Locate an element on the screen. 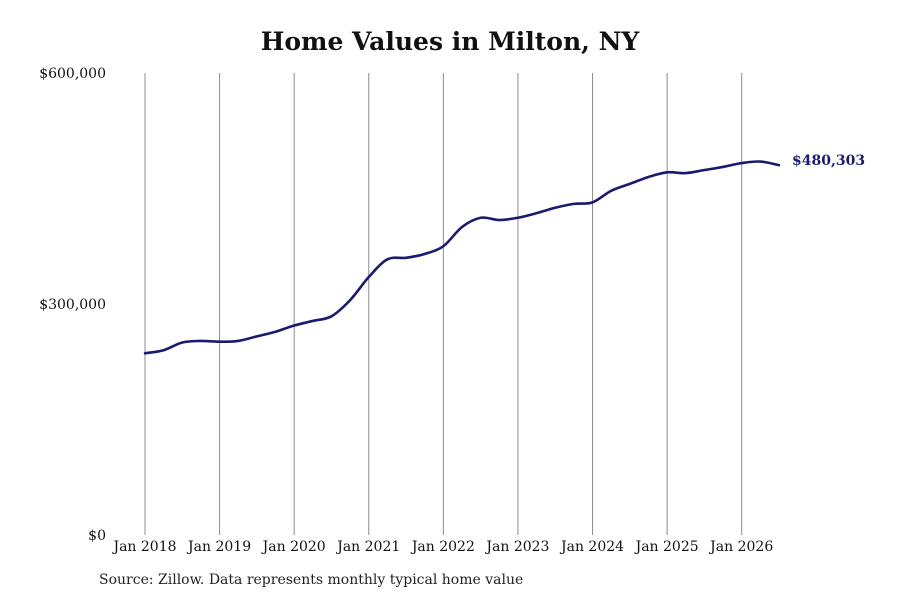 Image resolution: width=900 pixels, height=600 pixels. x-tick-label: Jan 2020 is located at coordinates (293, 547).